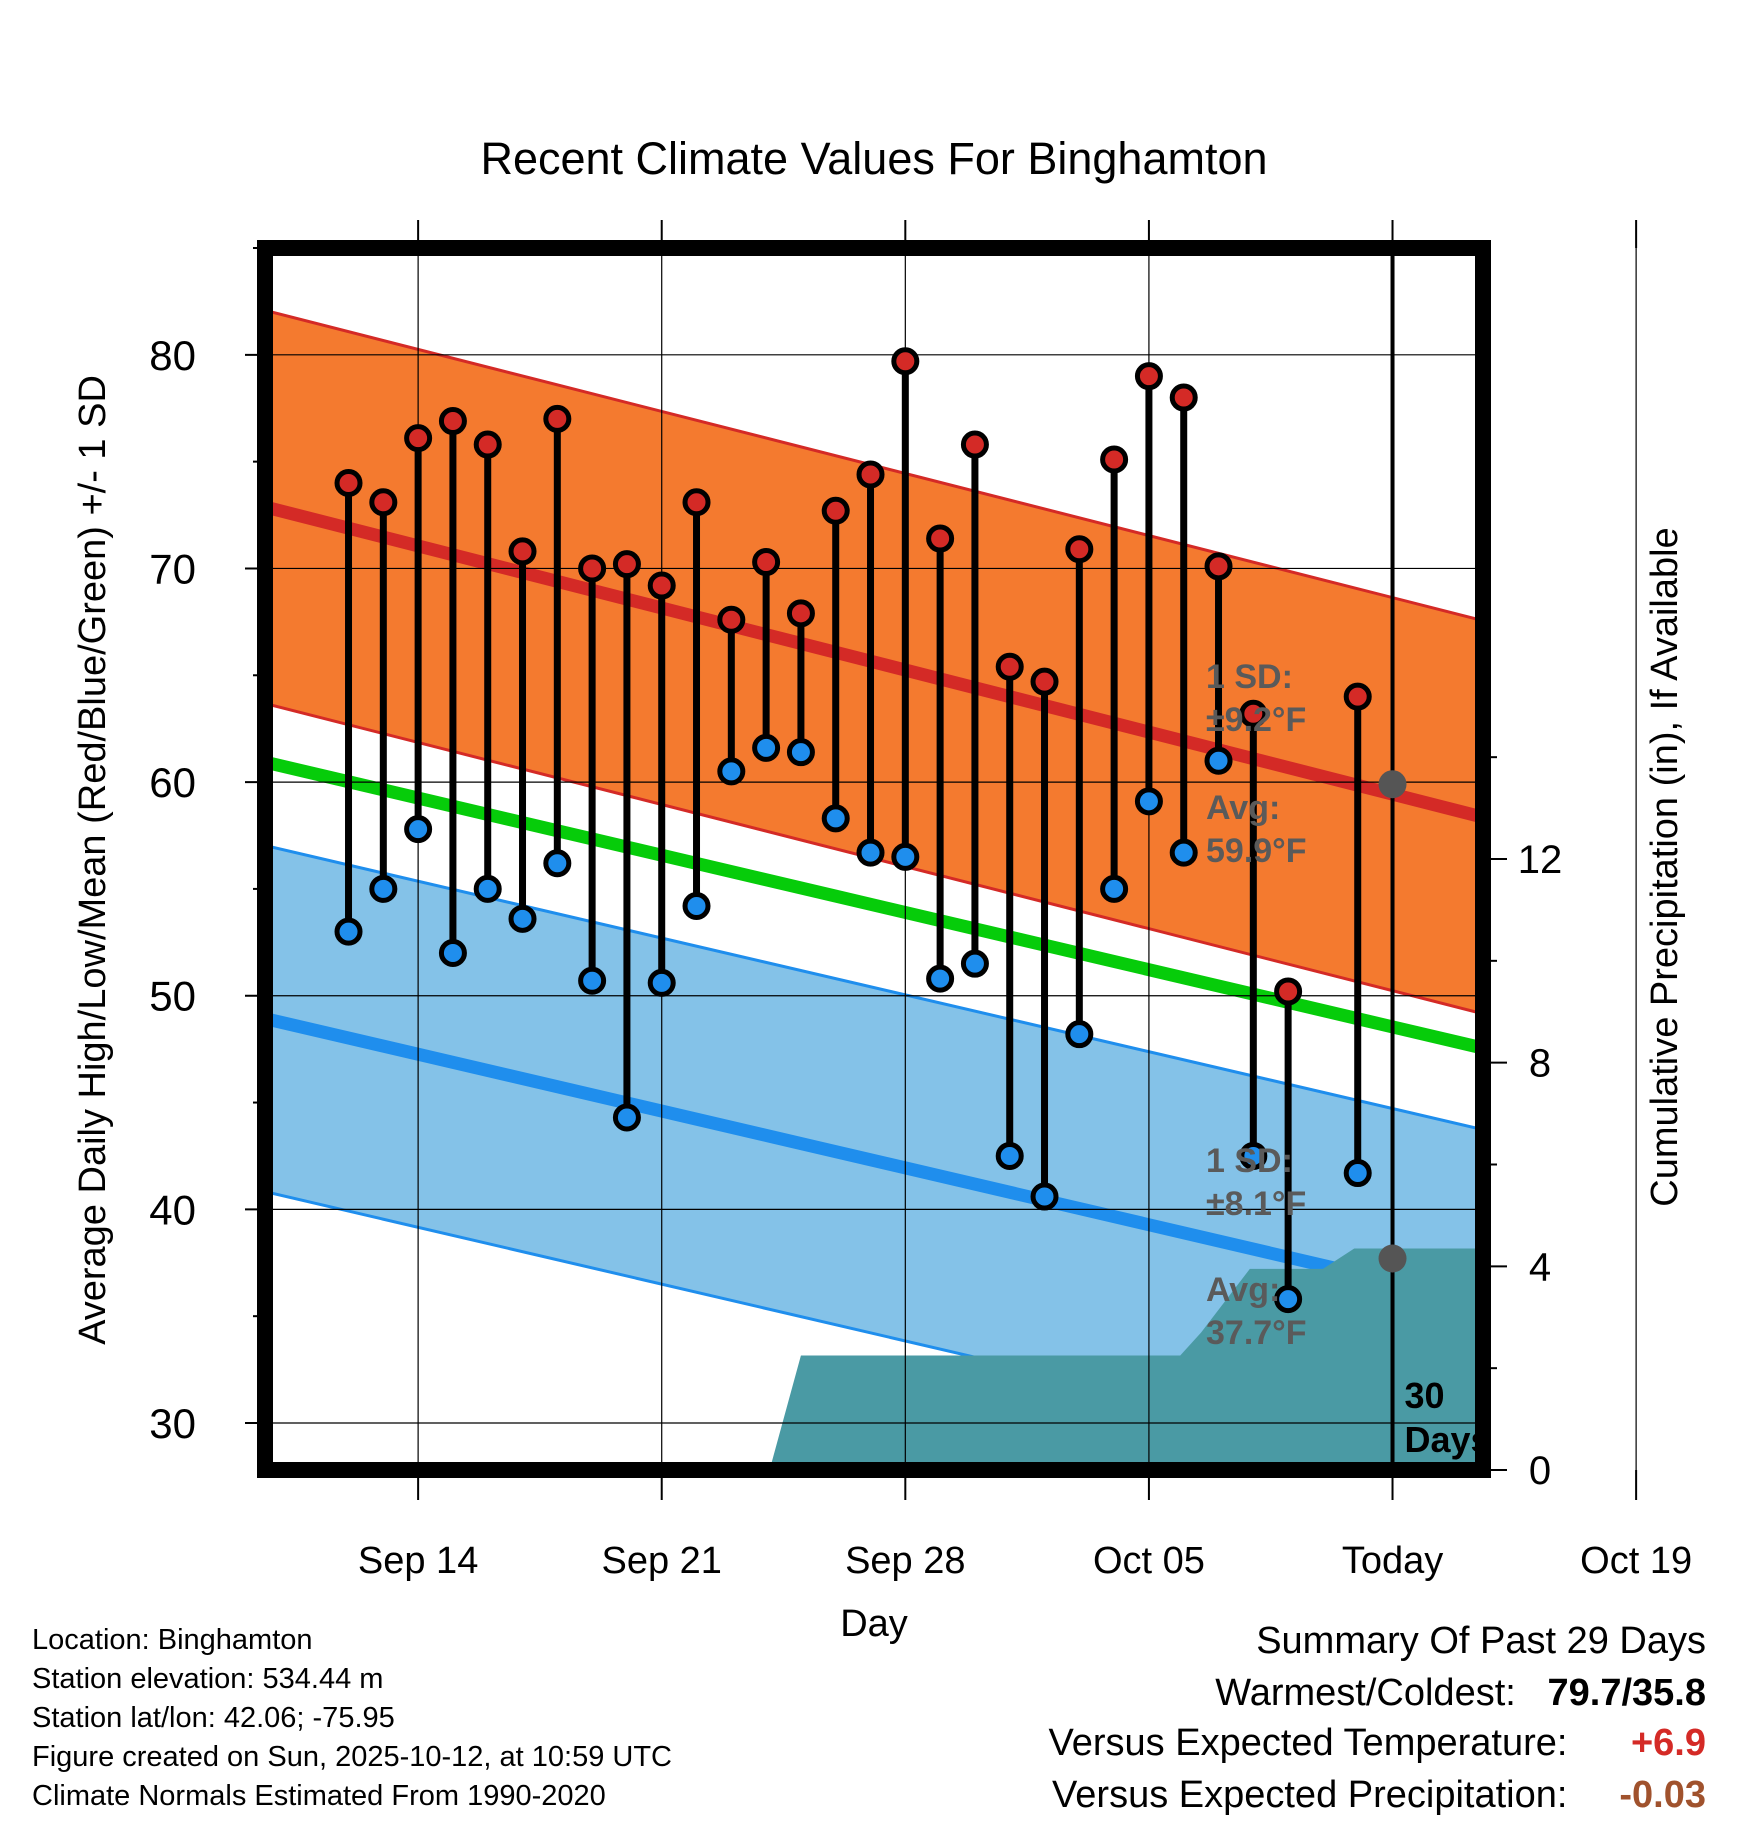  Describe the element at coordinates (319, 1796) in the screenshot. I see `footer-normals-note: Climate Normals Estimated From 1990-2020` at that location.